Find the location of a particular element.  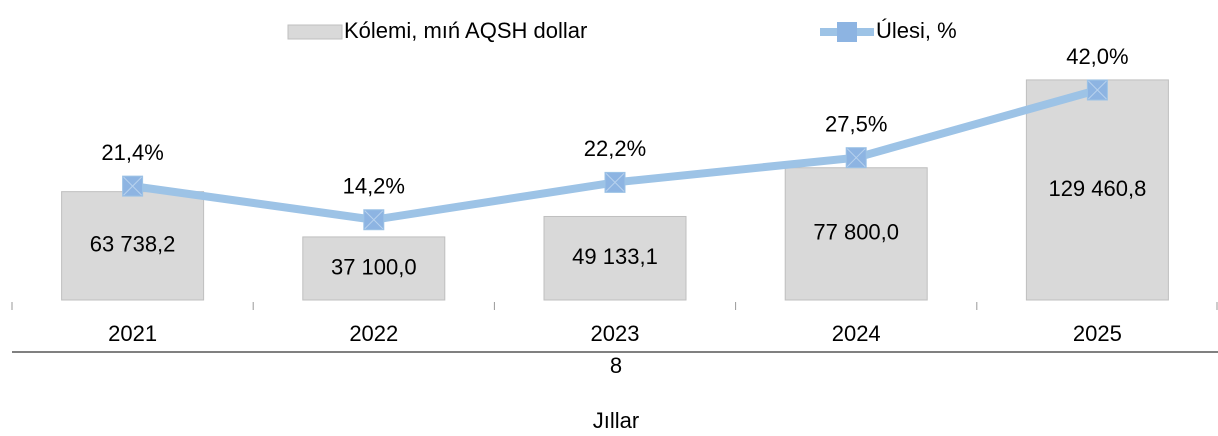

line-value-label: 27,5% is located at coordinates (856, 123).